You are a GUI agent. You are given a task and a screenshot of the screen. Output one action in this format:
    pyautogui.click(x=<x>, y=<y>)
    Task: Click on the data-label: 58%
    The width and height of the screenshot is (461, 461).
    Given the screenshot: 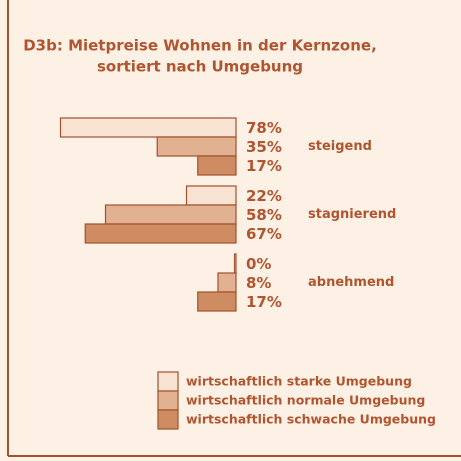 What is the action you would take?
    pyautogui.click(x=264, y=215)
    